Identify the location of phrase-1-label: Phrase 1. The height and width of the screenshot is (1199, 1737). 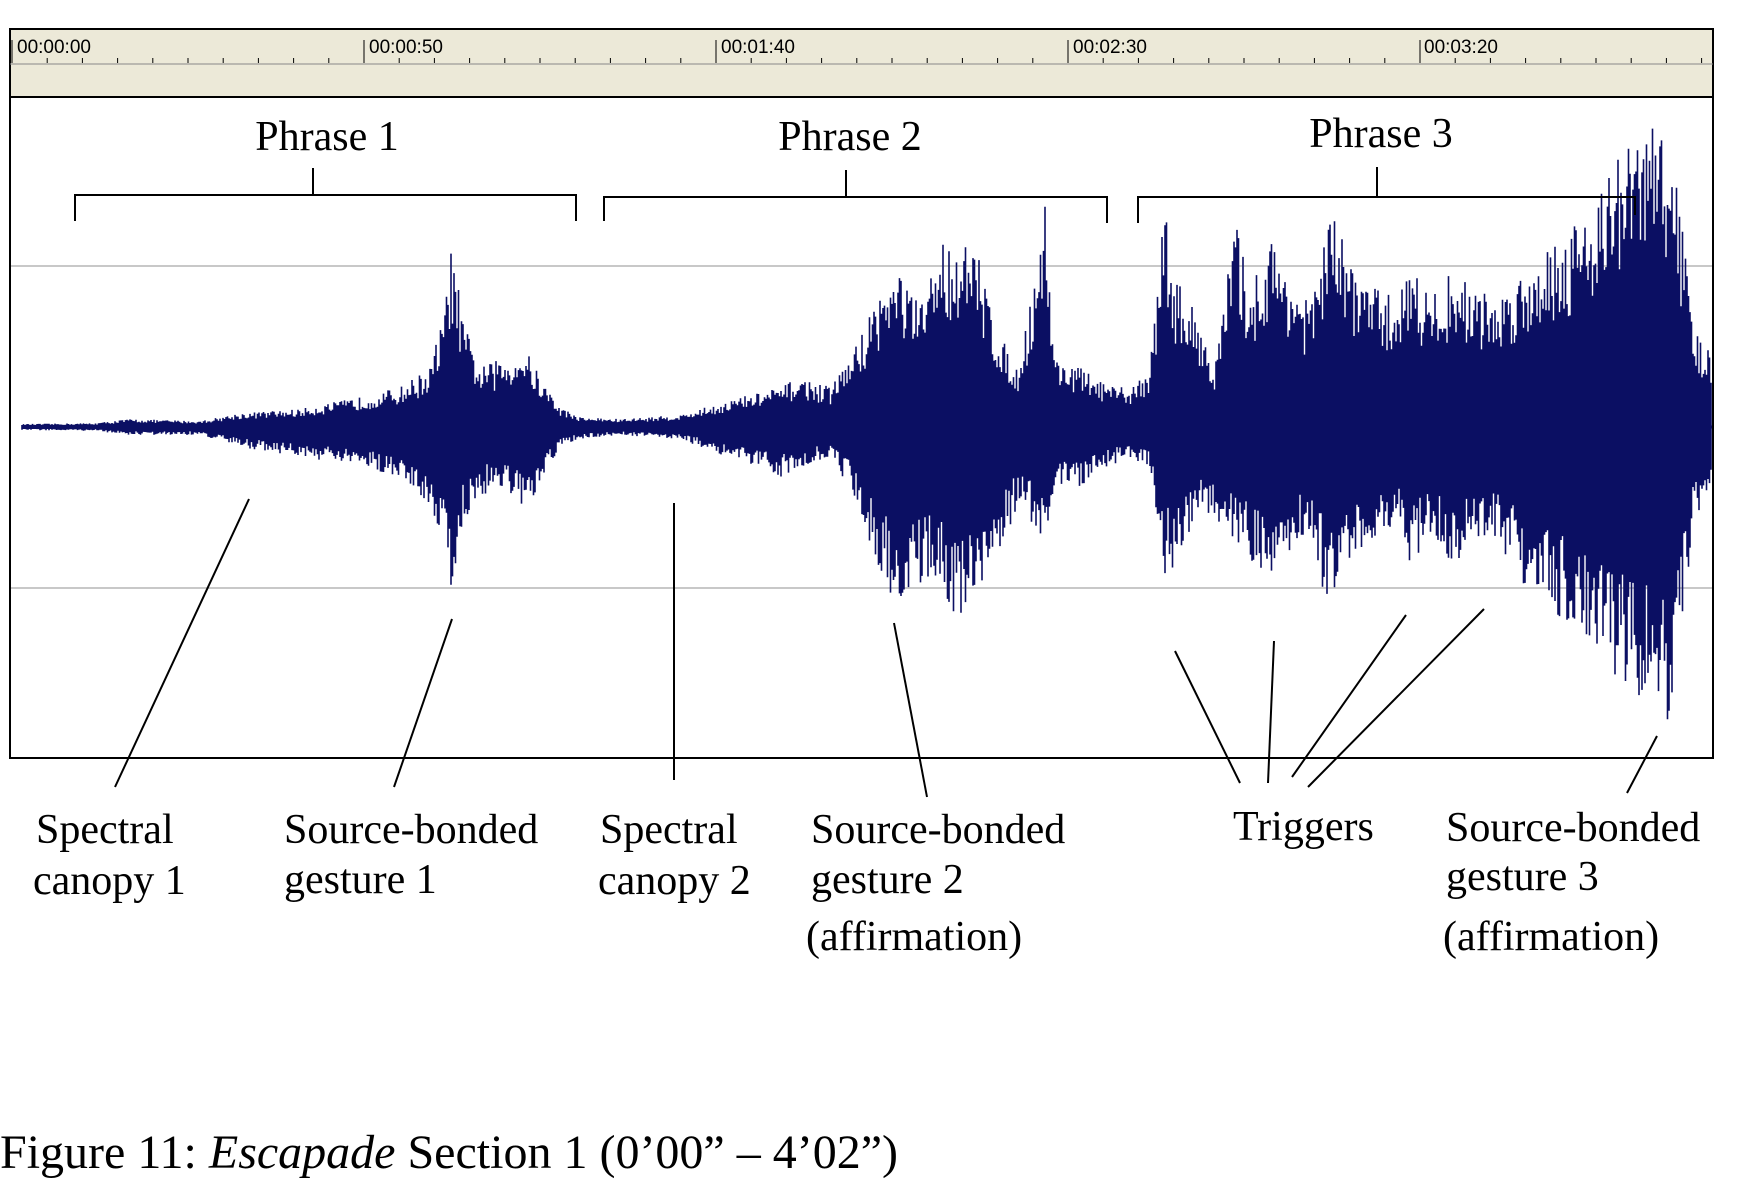
(326, 137).